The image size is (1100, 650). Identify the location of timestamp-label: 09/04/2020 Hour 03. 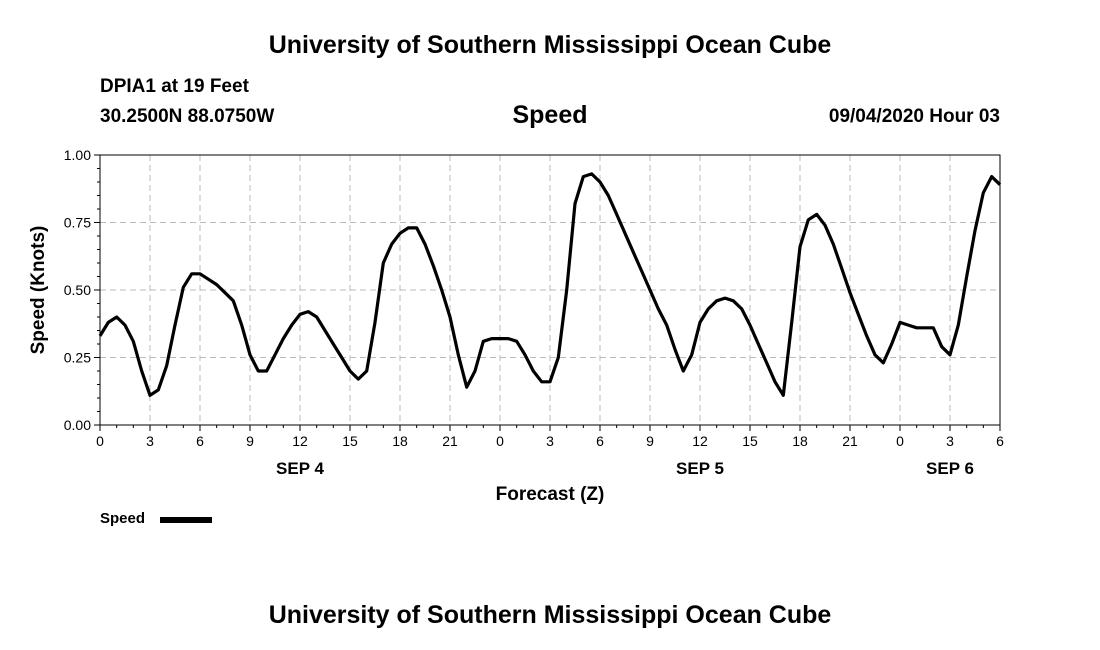
(914, 116).